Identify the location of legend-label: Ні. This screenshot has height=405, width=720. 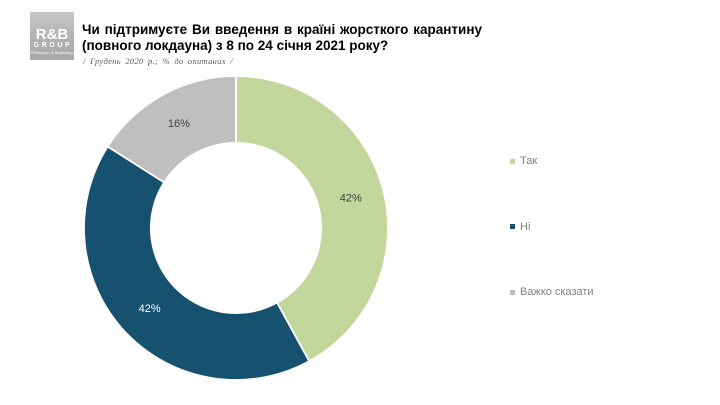
(525, 226).